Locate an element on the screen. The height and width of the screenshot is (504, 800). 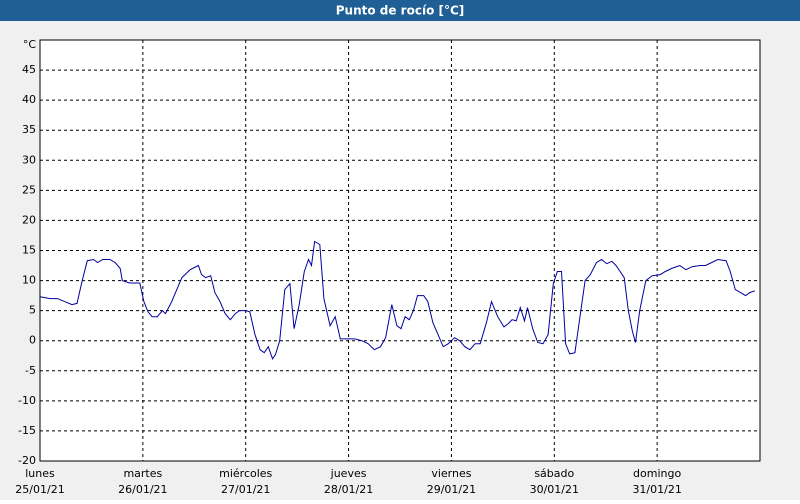
x-tick-date: 28/01/21 is located at coordinates (348, 489).